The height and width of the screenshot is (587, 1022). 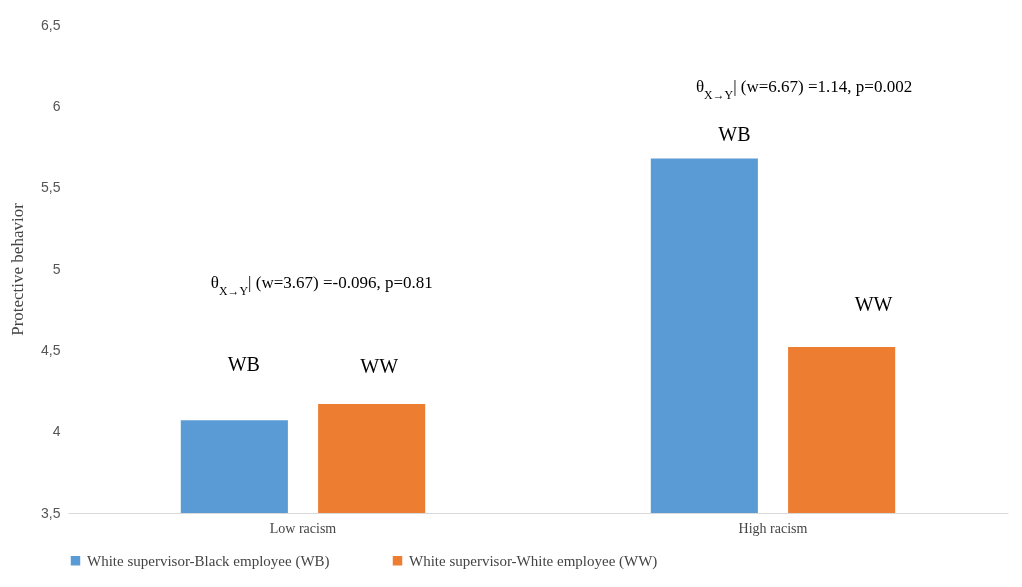 I want to click on y-tick-label: 6,5, so click(x=51, y=24).